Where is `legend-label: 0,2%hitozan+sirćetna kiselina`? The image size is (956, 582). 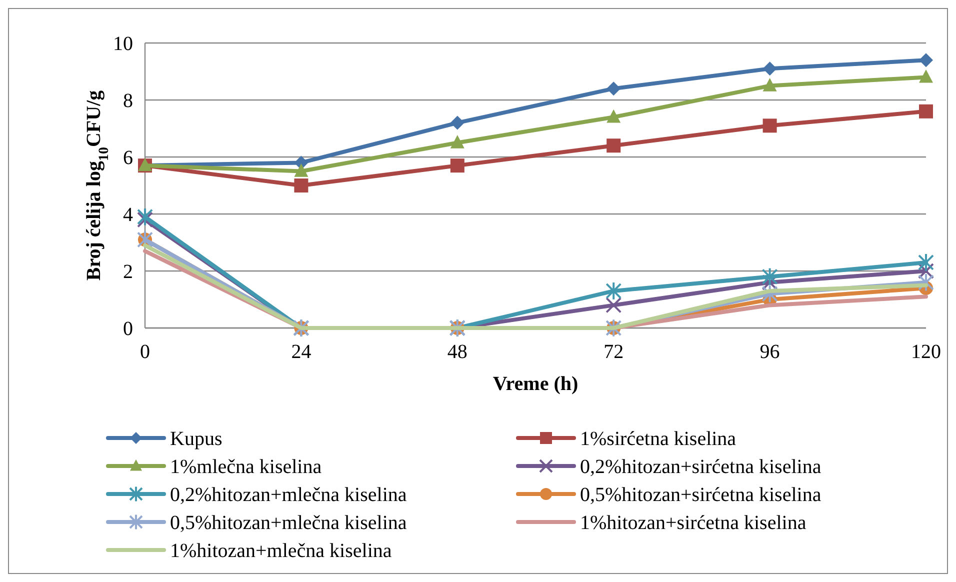
legend-label: 0,2%hitozan+sirćetna kiselina is located at coordinates (701, 467).